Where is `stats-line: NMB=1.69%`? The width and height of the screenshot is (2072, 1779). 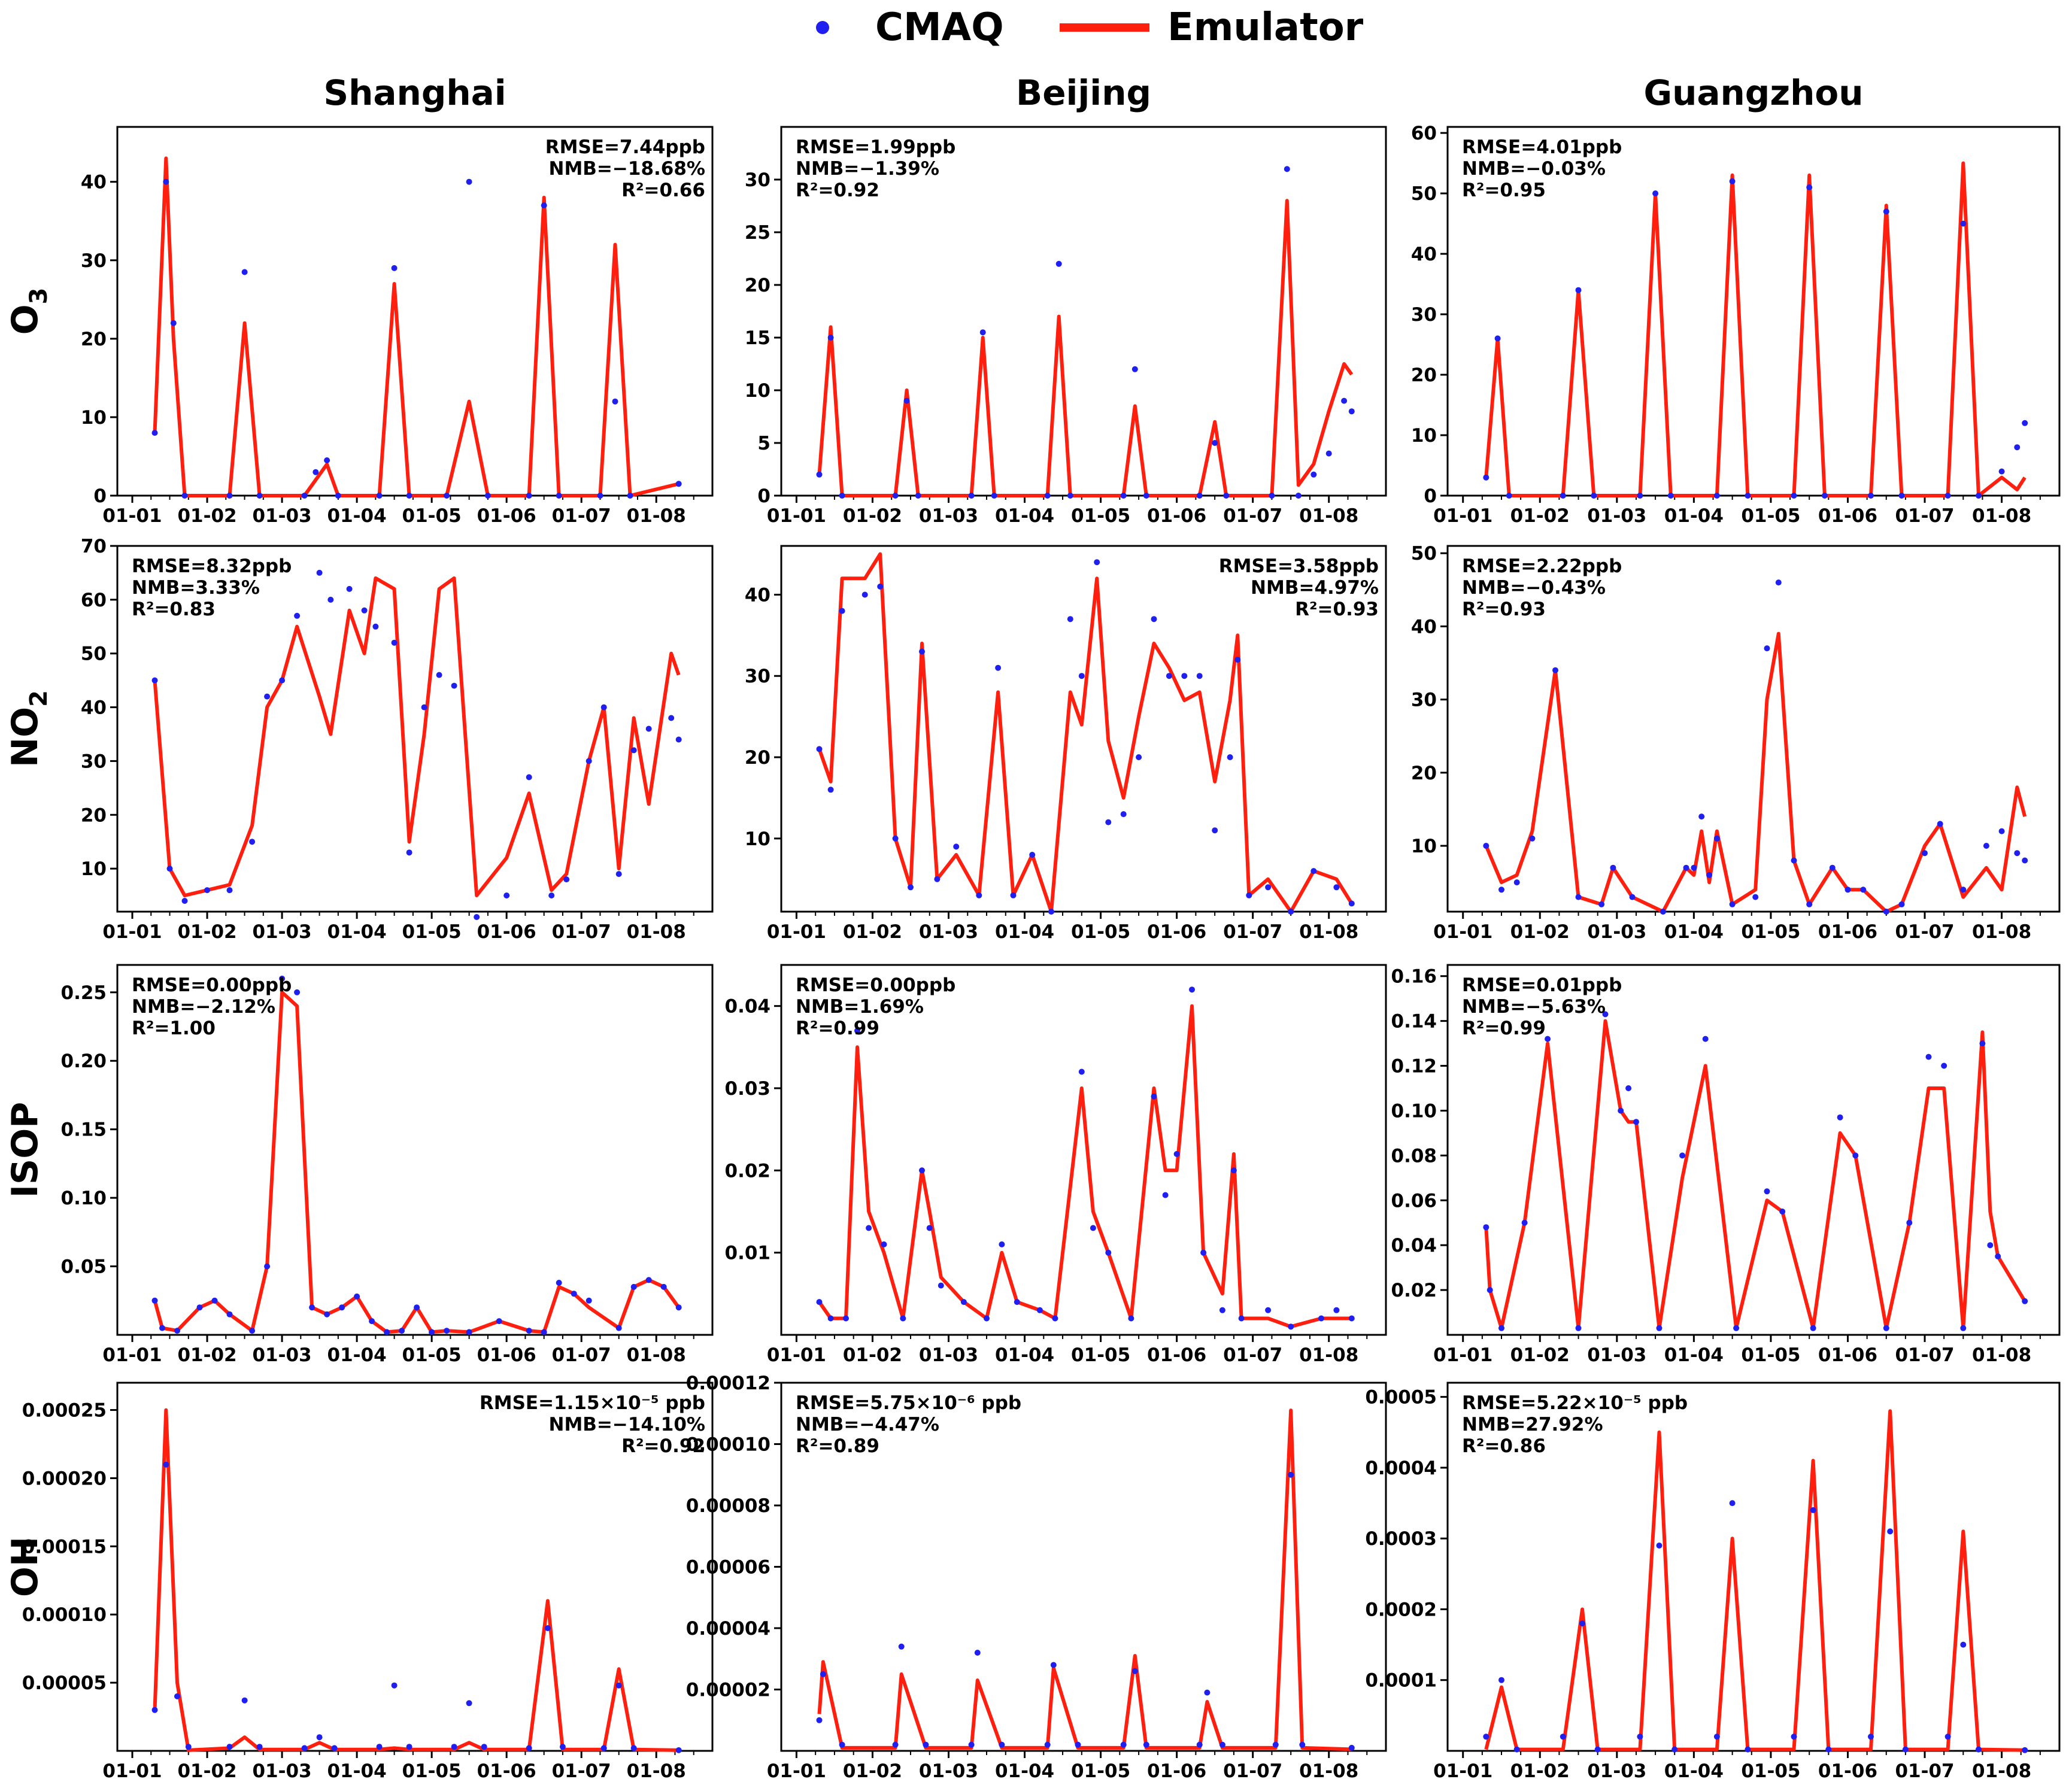 stats-line: NMB=1.69% is located at coordinates (860, 1007).